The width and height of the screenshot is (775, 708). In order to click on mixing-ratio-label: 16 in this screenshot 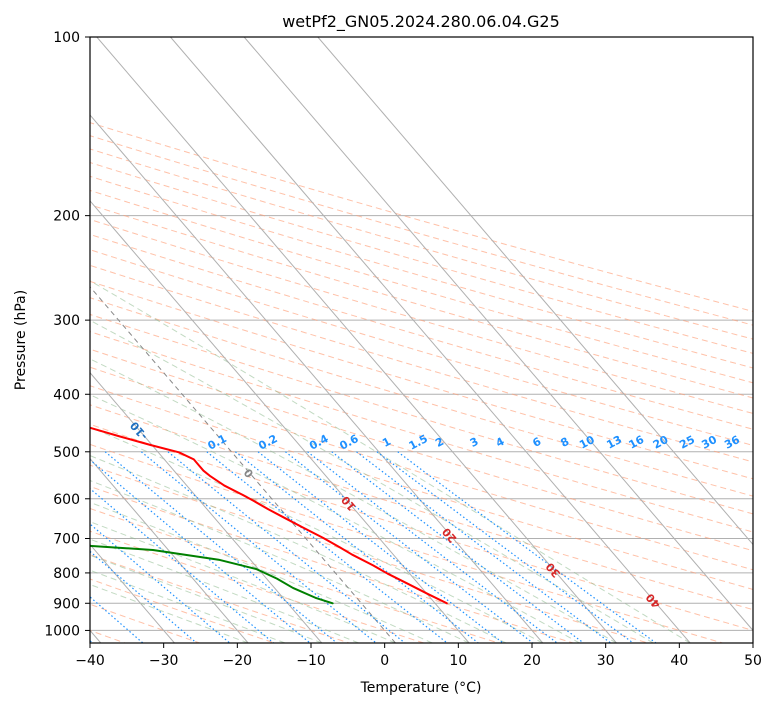, I will do `click(637, 442)`.